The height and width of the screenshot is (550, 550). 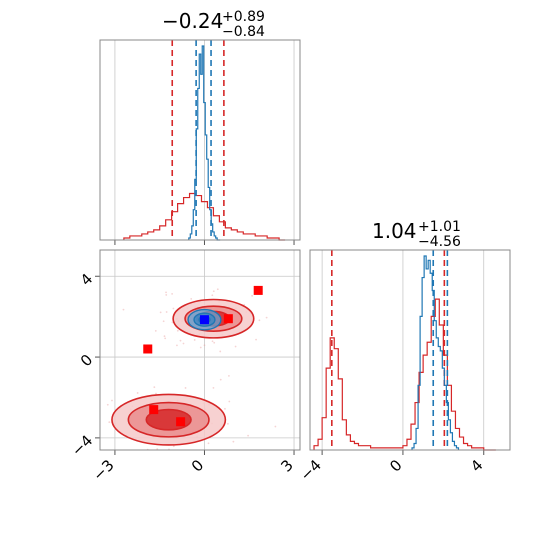 What do you see at coordinates (286, 465) in the screenshot?
I see `corner-xtick-label-2: 3` at bounding box center [286, 465].